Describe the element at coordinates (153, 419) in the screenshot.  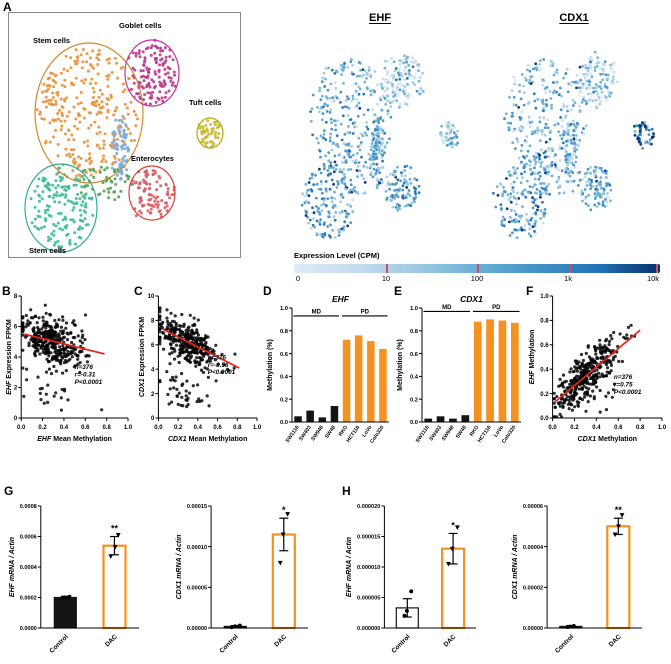
I see `svg-text: 0` at that location.